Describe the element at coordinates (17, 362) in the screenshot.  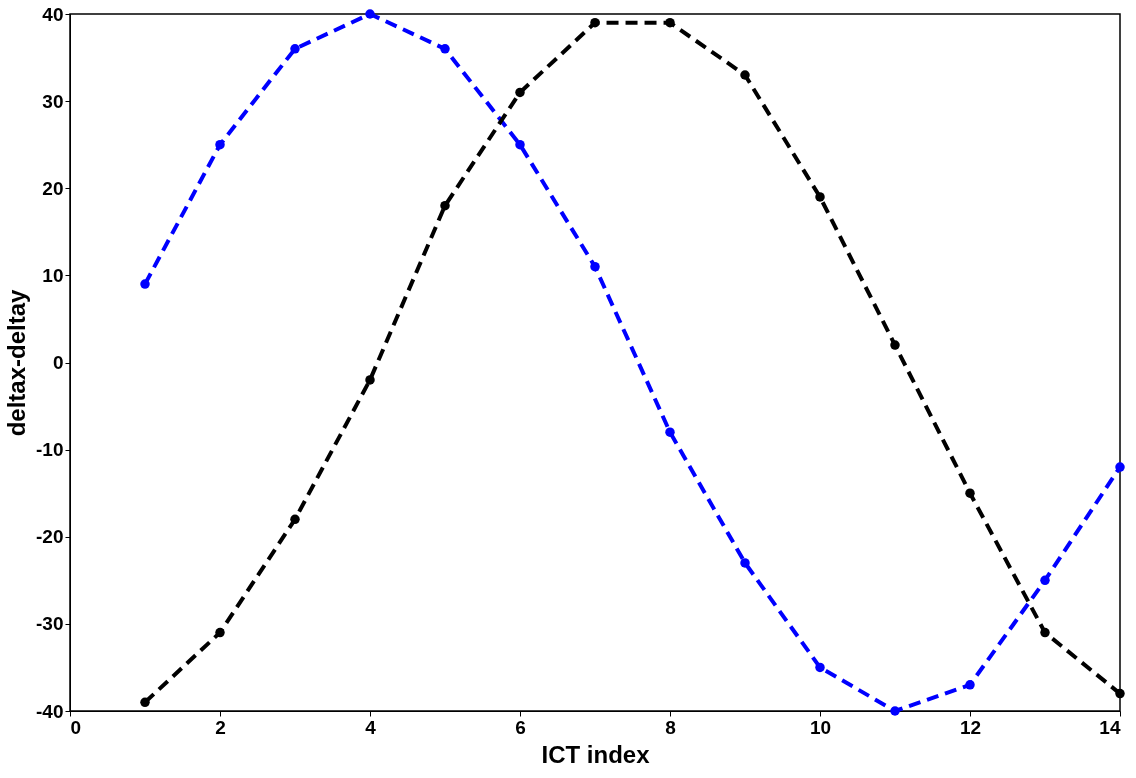
I see `y-axis-title: deltax-deltay` at that location.